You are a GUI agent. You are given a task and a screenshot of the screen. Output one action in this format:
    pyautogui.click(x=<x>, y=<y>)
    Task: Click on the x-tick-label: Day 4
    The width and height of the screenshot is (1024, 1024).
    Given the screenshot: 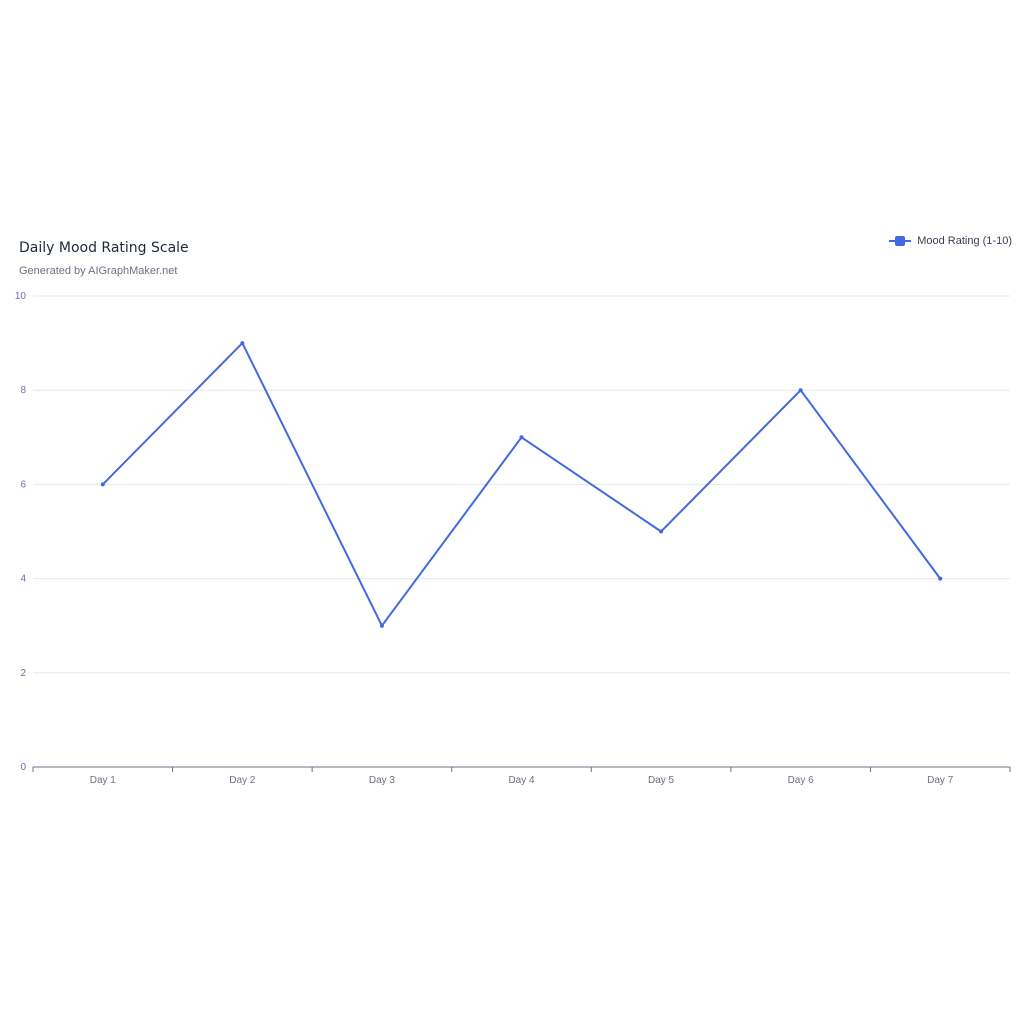 What is the action you would take?
    pyautogui.click(x=521, y=780)
    